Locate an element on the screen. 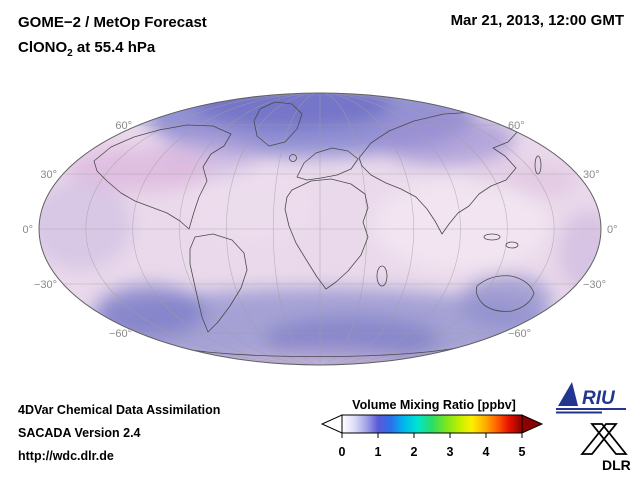 The height and width of the screenshot is (480, 640). pressure-level: at 55.4 hPa is located at coordinates (114, 47).